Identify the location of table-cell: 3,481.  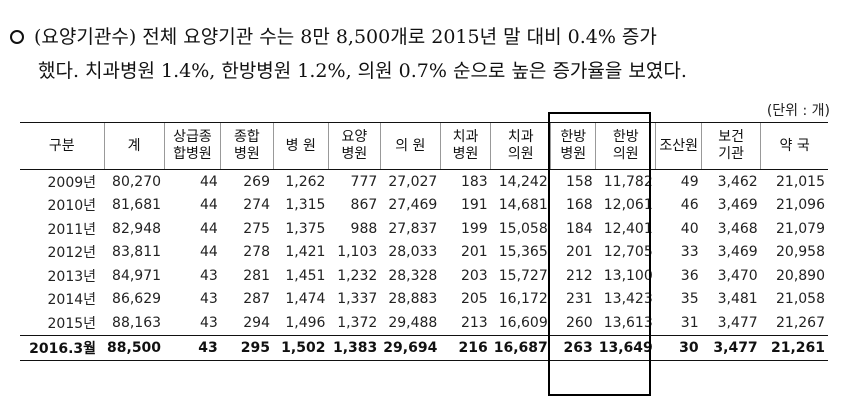
(737, 299).